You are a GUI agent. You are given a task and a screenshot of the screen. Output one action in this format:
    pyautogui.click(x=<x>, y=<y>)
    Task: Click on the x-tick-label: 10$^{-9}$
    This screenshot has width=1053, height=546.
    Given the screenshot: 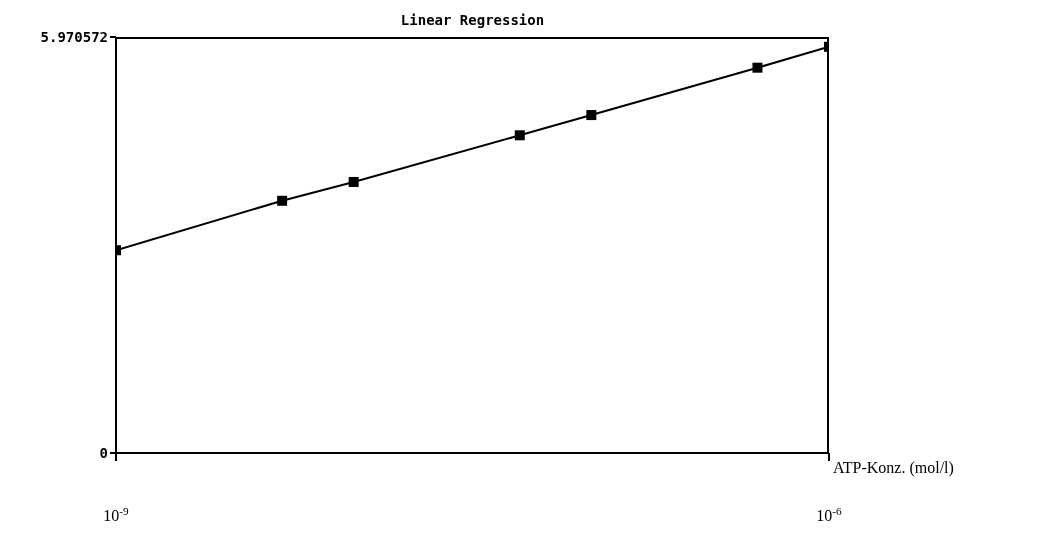 What is the action you would take?
    pyautogui.click(x=116, y=514)
    